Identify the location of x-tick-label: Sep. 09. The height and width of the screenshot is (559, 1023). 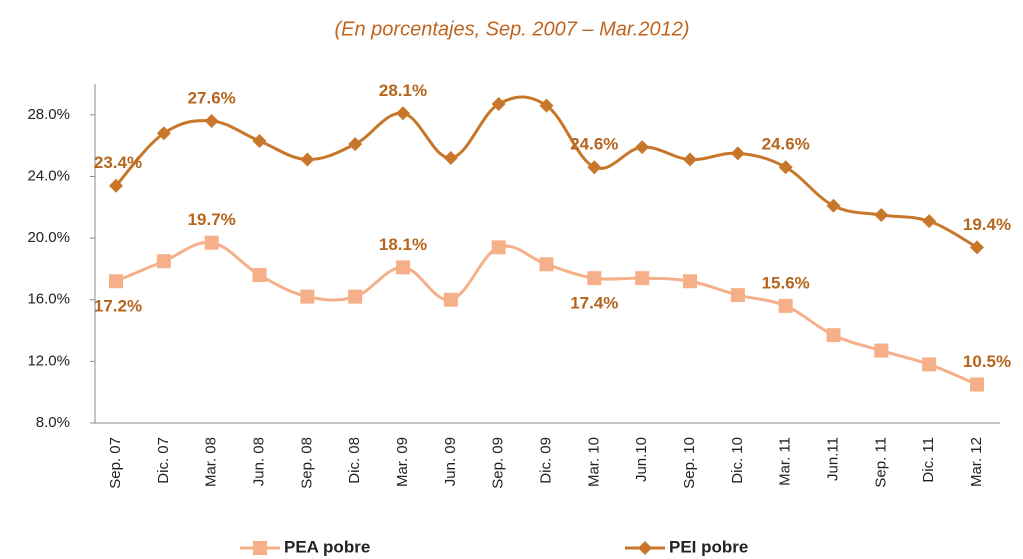
(498, 463).